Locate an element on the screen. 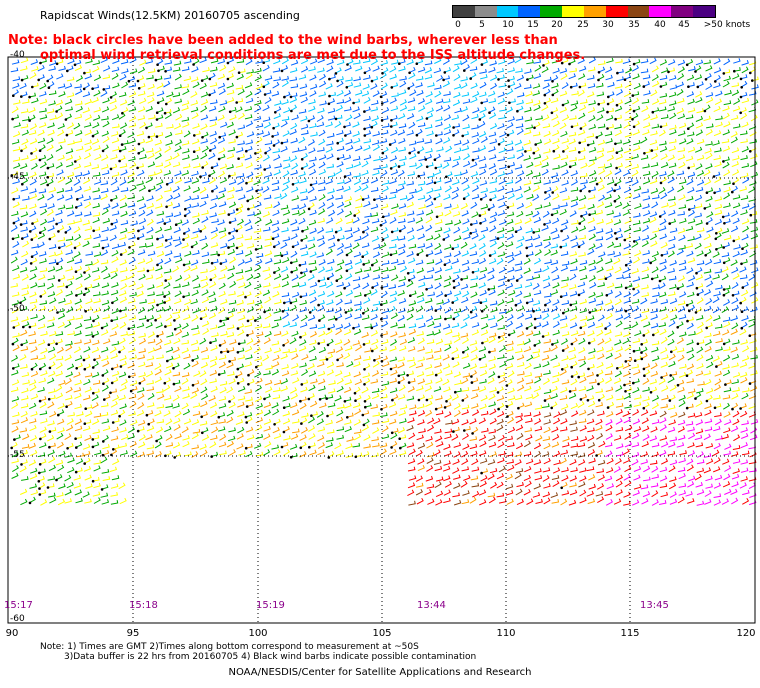 The image size is (760, 688). lon-label-105e: 105 is located at coordinates (382, 633).